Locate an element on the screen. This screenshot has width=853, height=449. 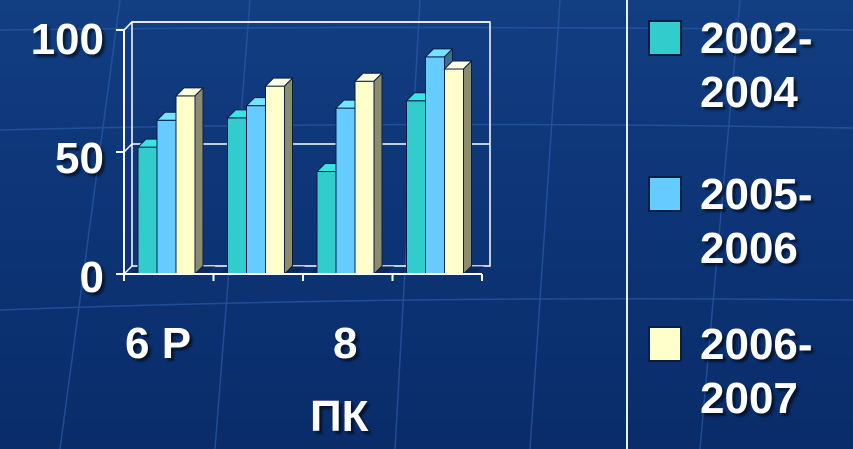
y-tick-label-50: 50 is located at coordinates (54, 159).